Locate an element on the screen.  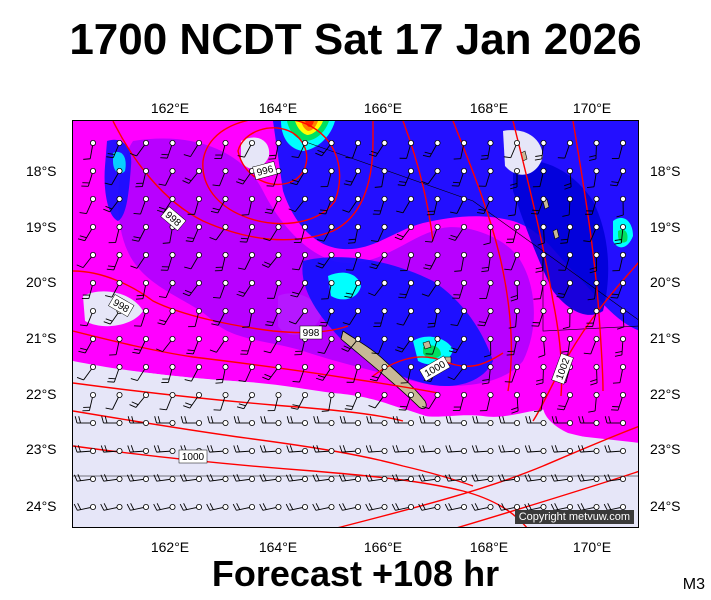
isobar-1000-west is located at coordinates (256, 362).